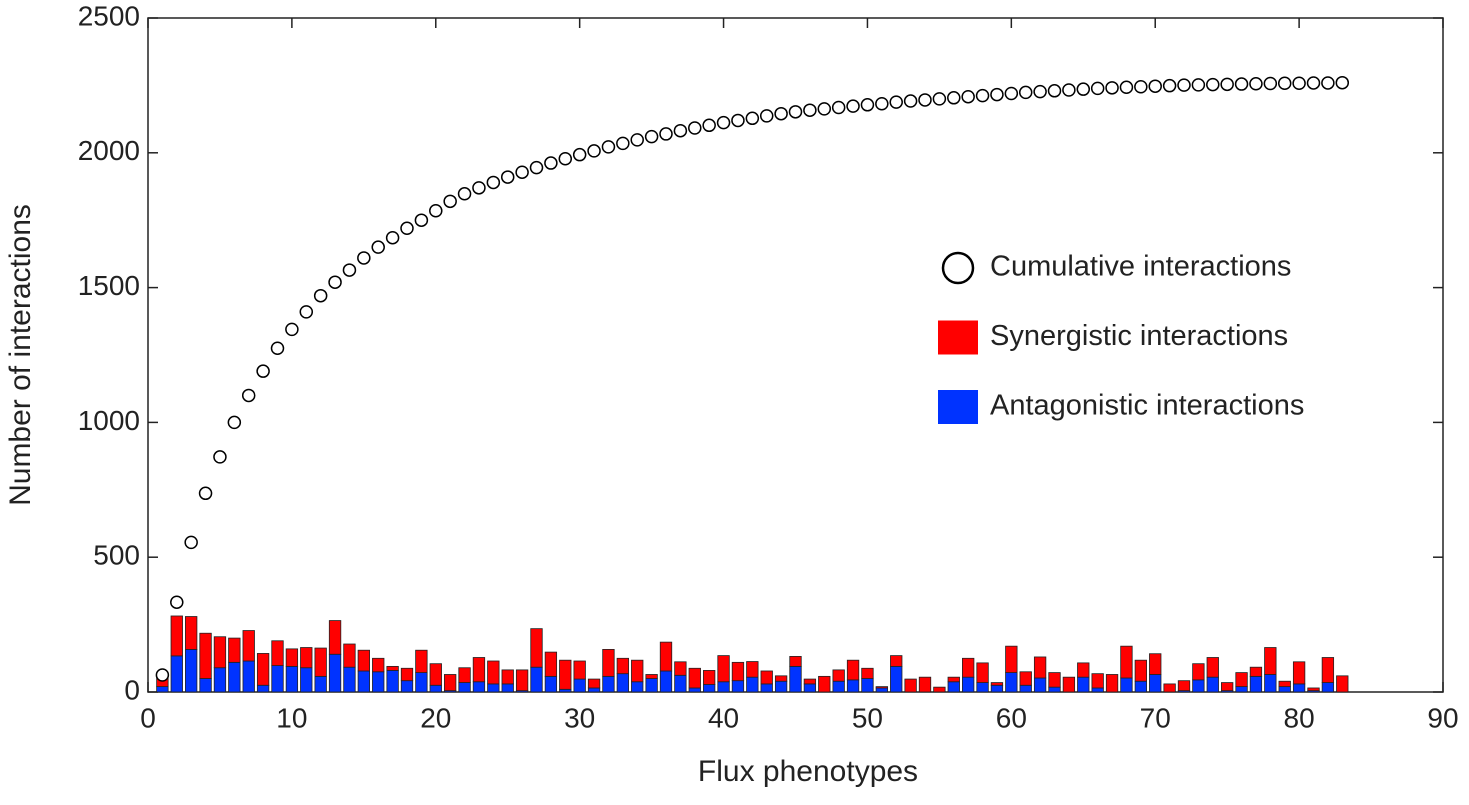  What do you see at coordinates (20, 355) in the screenshot?
I see `y-axis-label: Number of interactions` at bounding box center [20, 355].